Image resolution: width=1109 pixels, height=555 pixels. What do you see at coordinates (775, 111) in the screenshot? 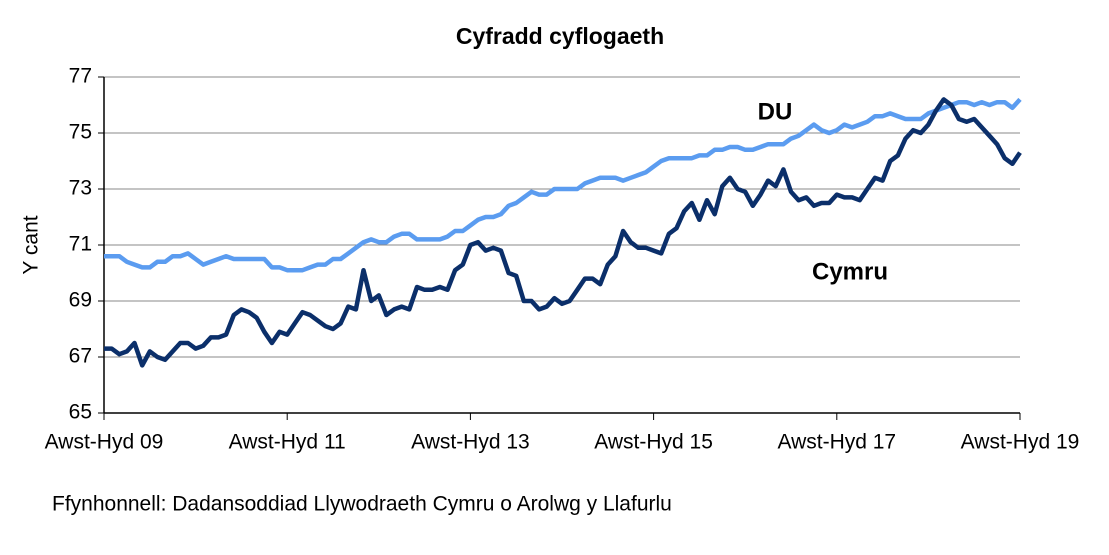
I see `series-label: DU` at bounding box center [775, 111].